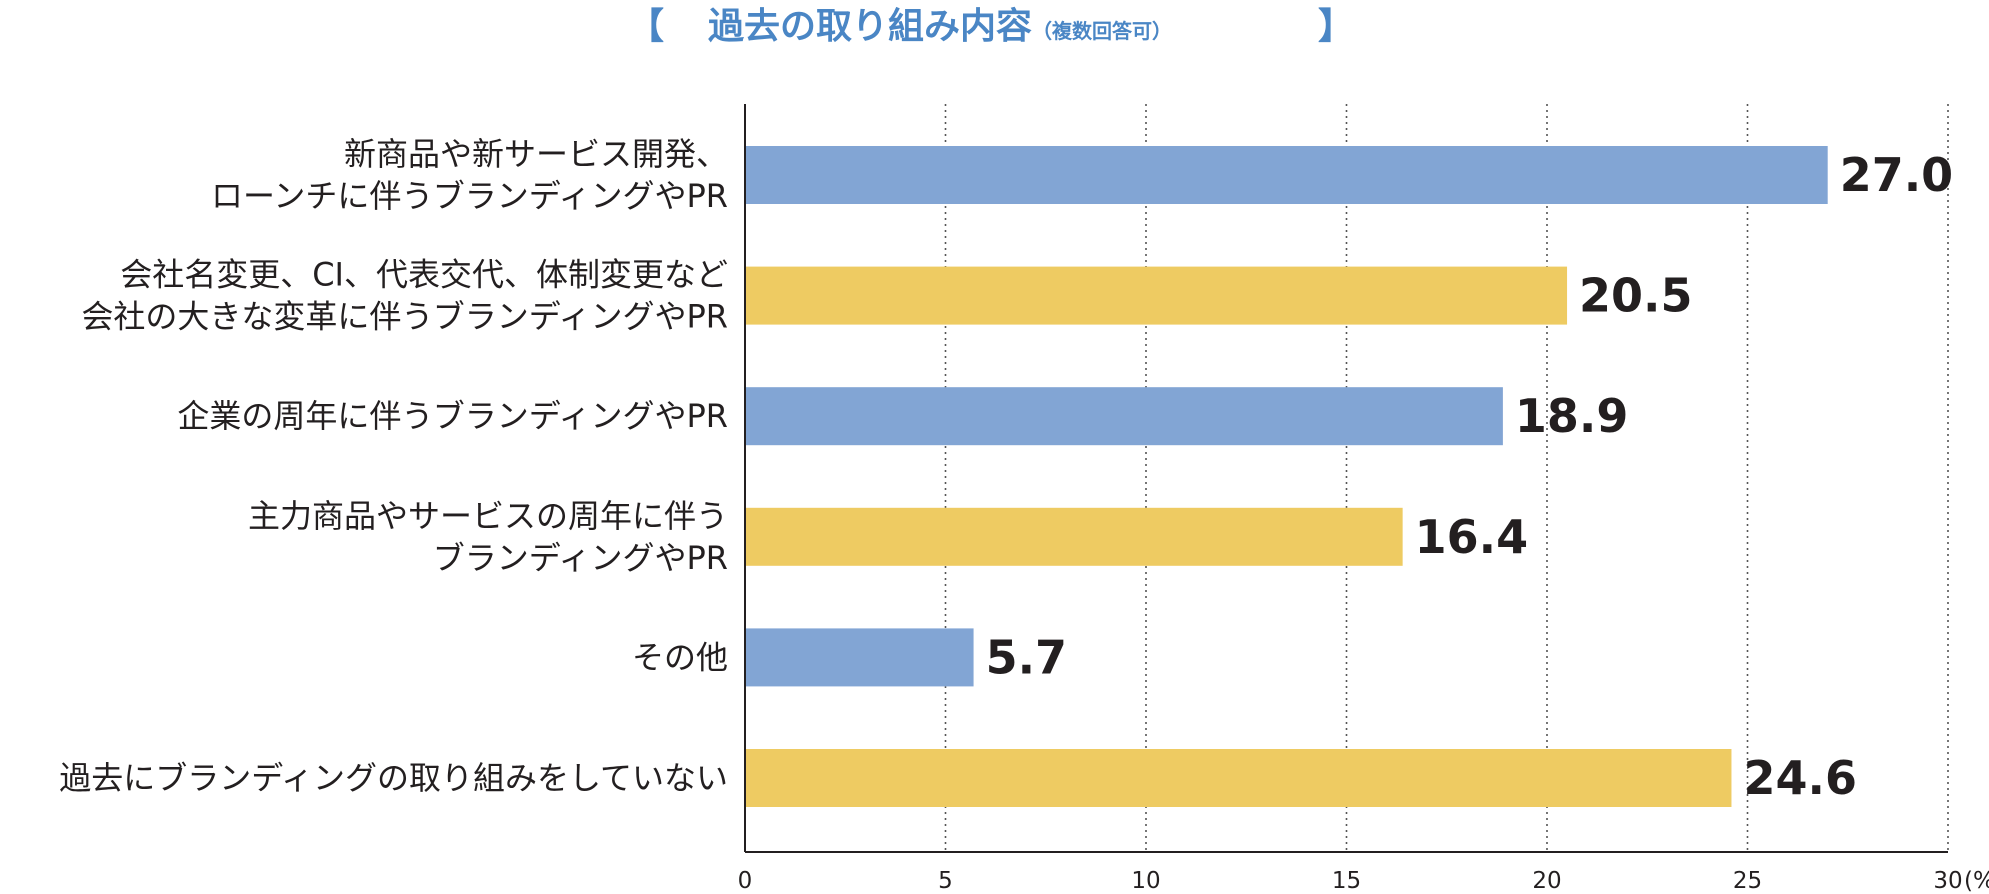 This screenshot has height=894, width=1989. I want to click on chart-title: 【 過去の取り組み内容（複数回答可） 】, so click(991, 26).